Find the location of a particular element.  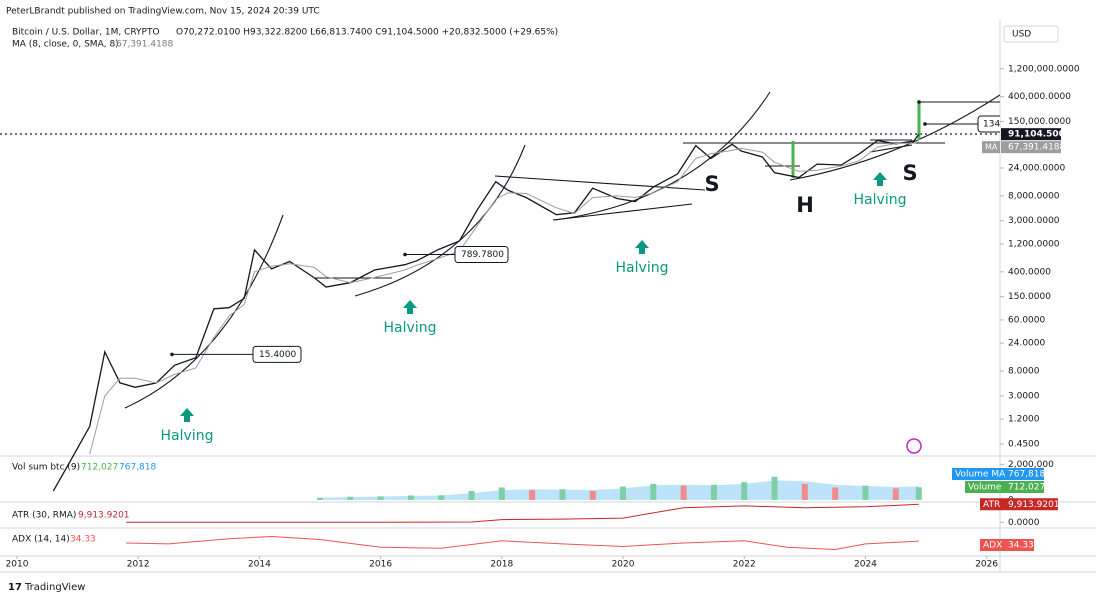

callout-label: 789.7800 is located at coordinates (482, 255).